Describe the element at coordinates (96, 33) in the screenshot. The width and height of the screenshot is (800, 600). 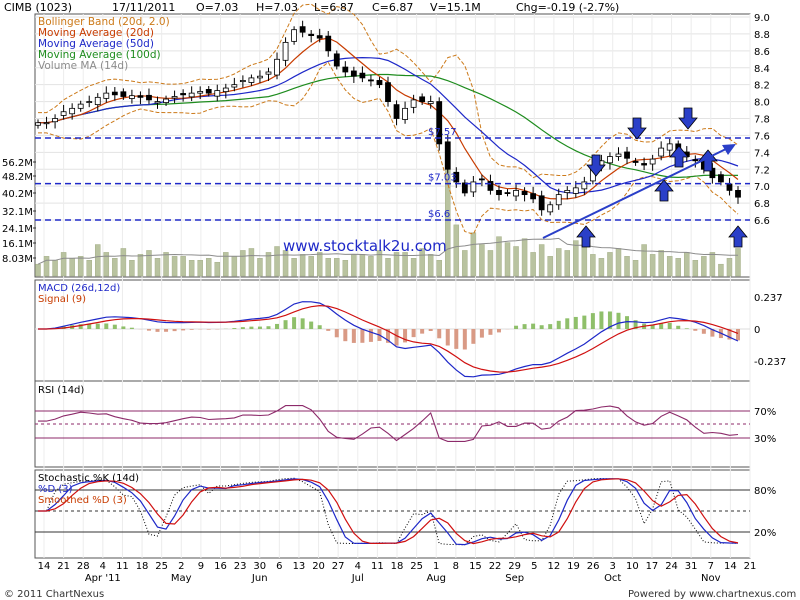
I see `legend-item: Moving Average (20d)` at that location.